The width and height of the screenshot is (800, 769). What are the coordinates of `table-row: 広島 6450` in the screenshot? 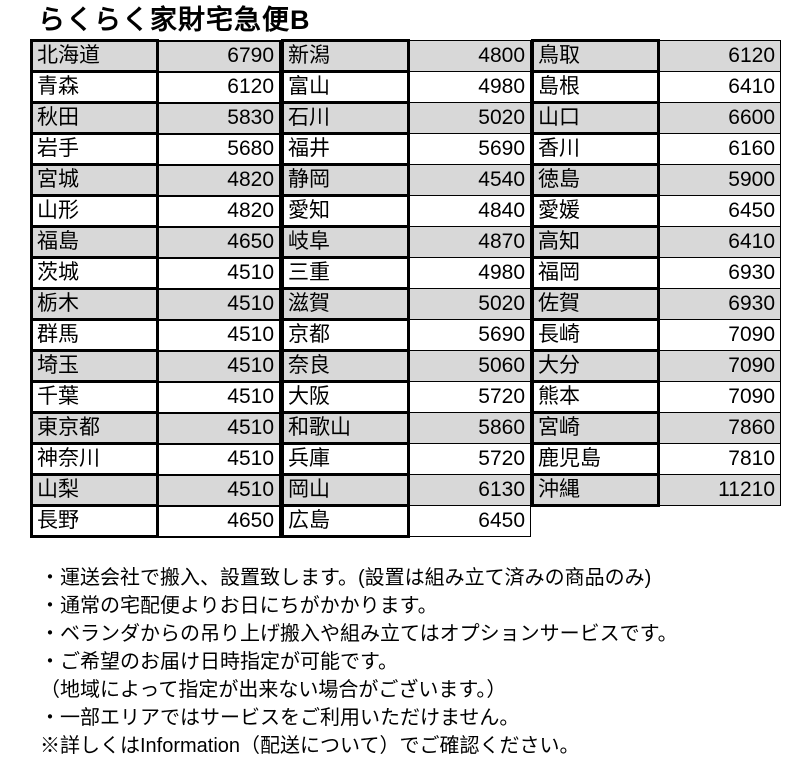 It's located at (406, 521).